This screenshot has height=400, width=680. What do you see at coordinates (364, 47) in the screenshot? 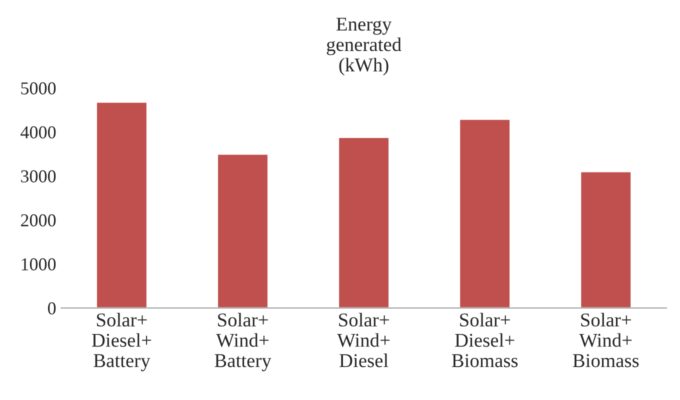
I see `chart-title: Energy generated (kWh)` at bounding box center [364, 47].